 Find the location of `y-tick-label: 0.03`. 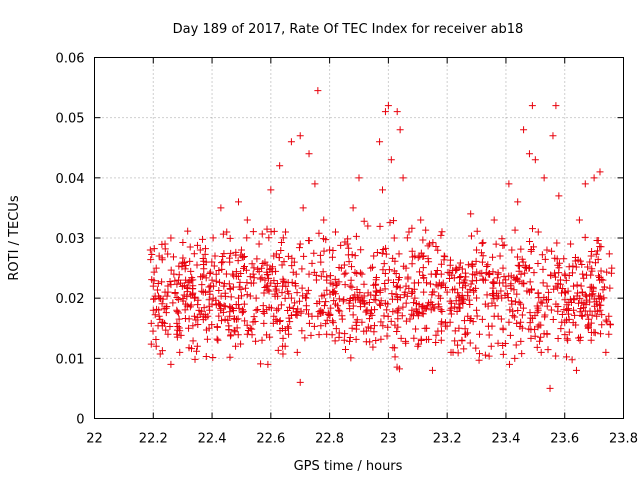

y-tick-label: 0.03 is located at coordinates (70, 239).